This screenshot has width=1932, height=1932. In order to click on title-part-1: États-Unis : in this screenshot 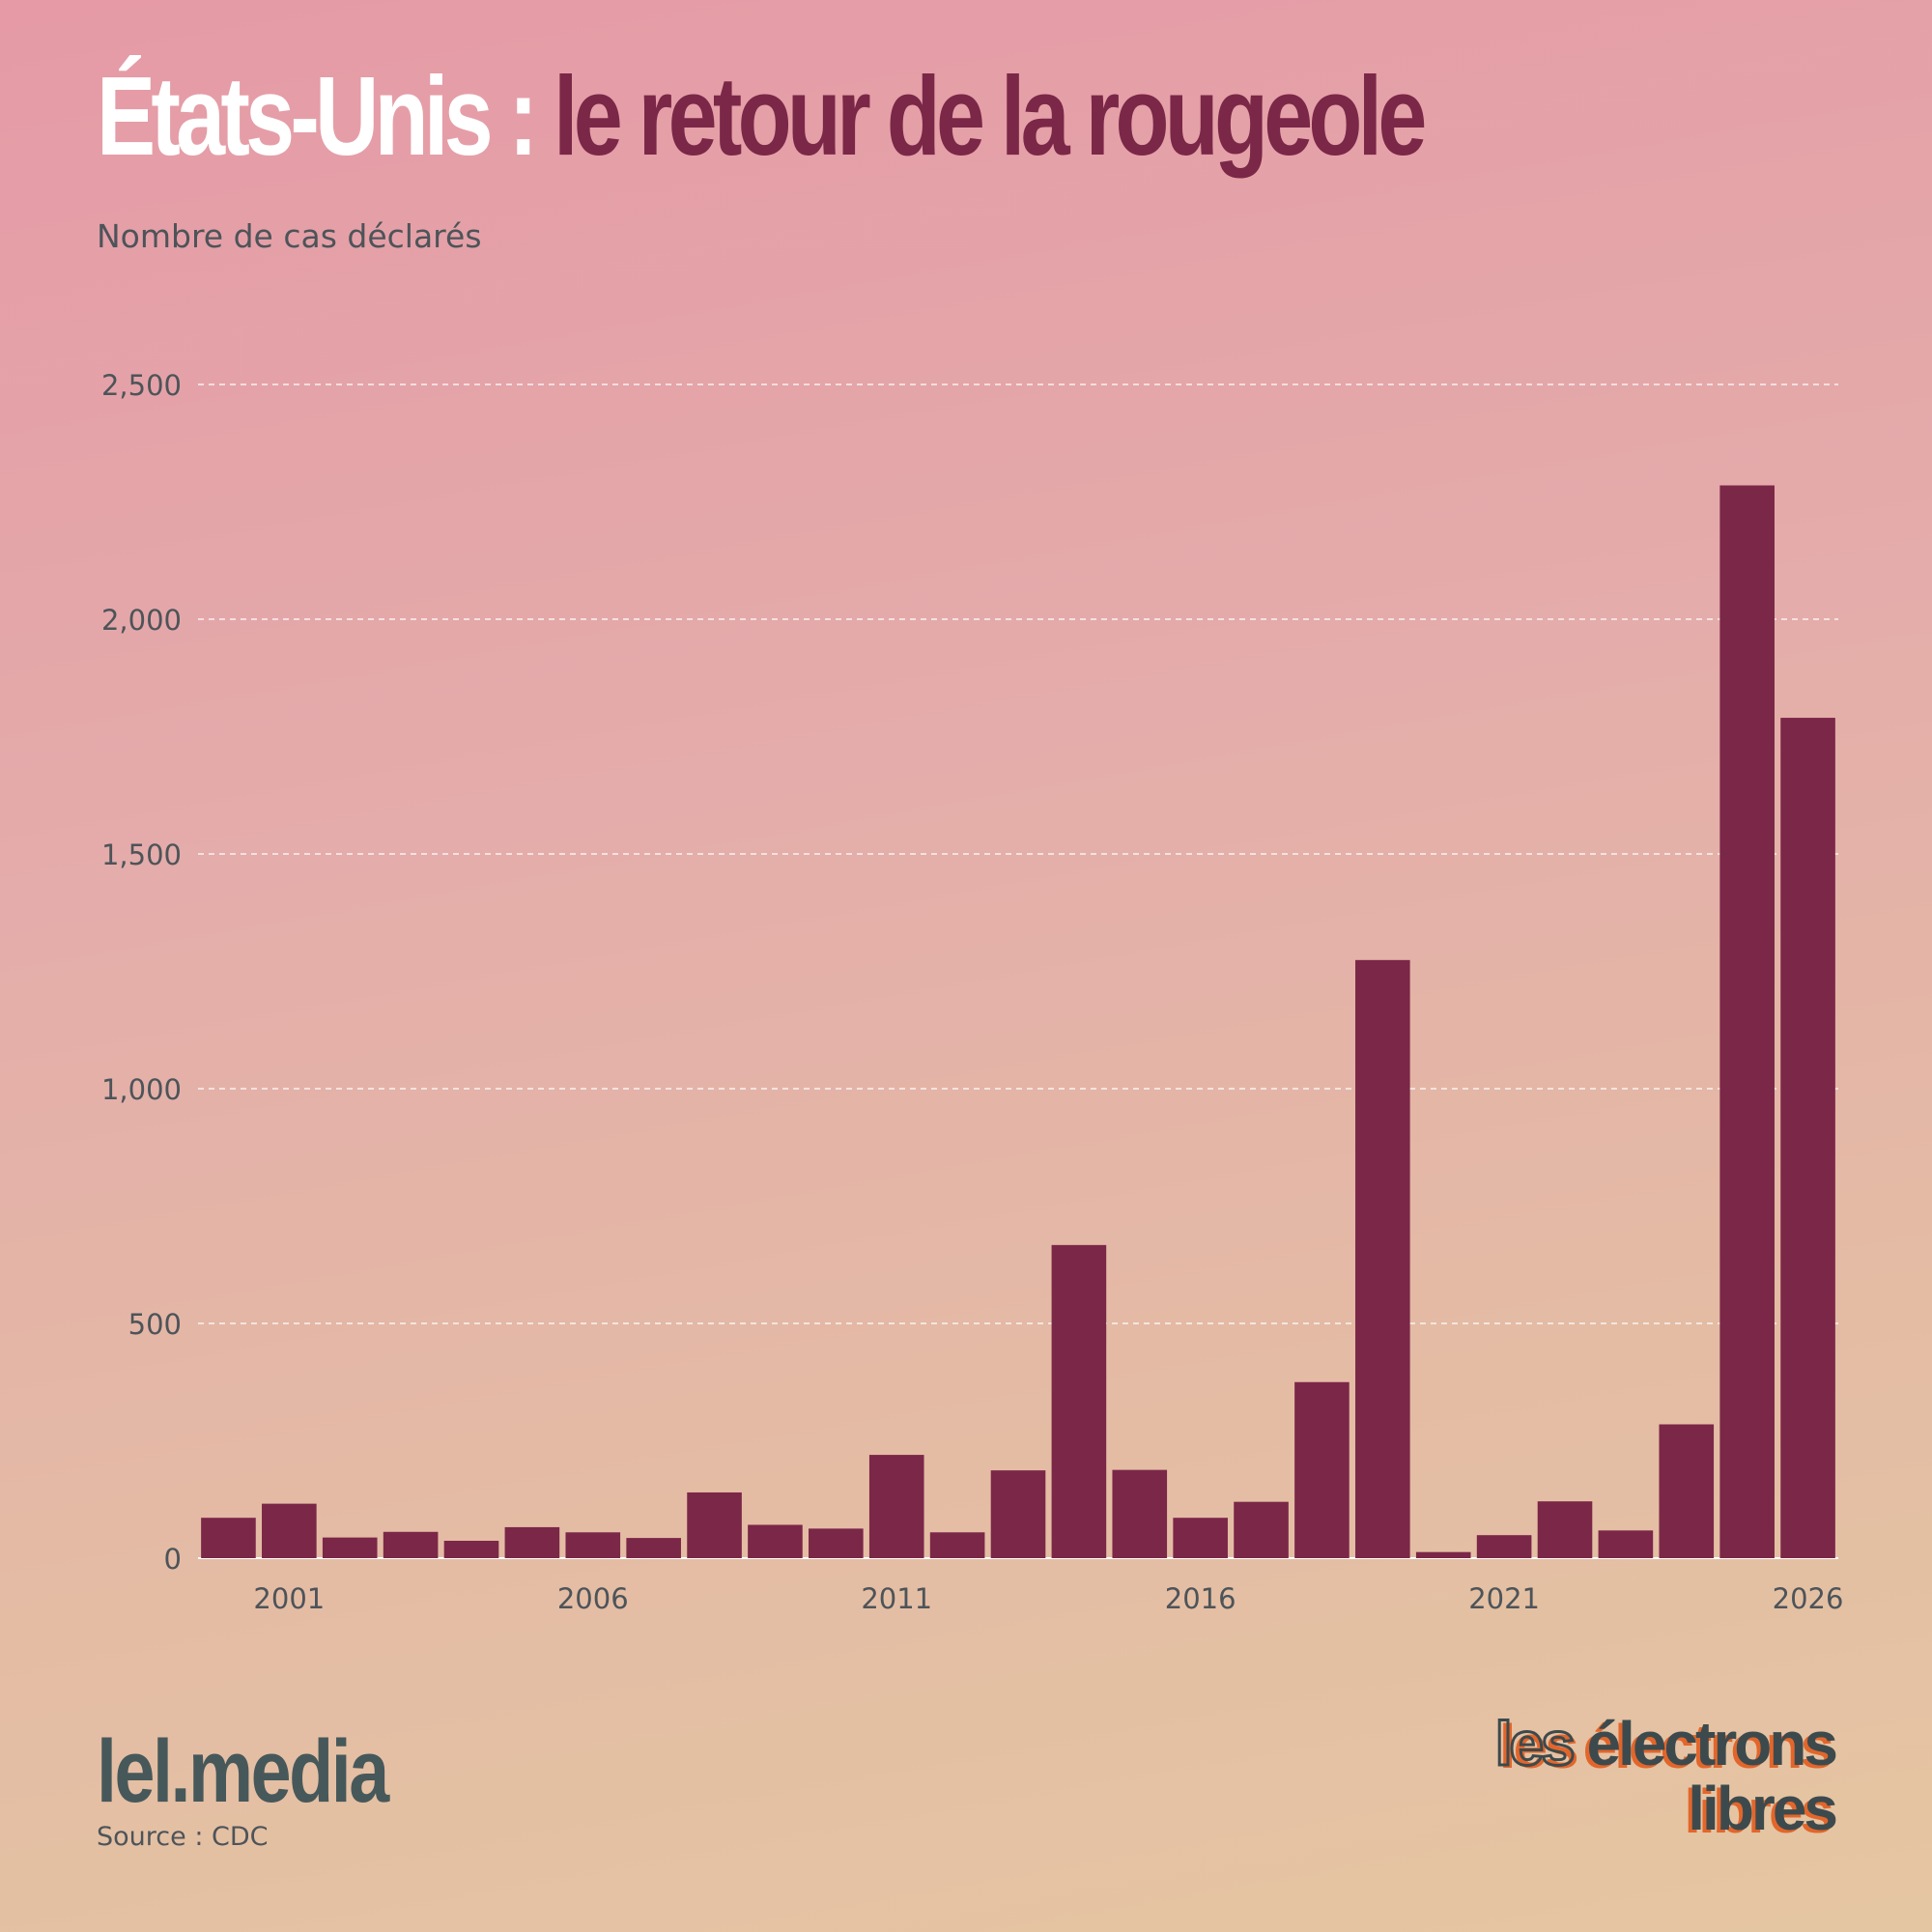, I will do `click(317, 116)`.